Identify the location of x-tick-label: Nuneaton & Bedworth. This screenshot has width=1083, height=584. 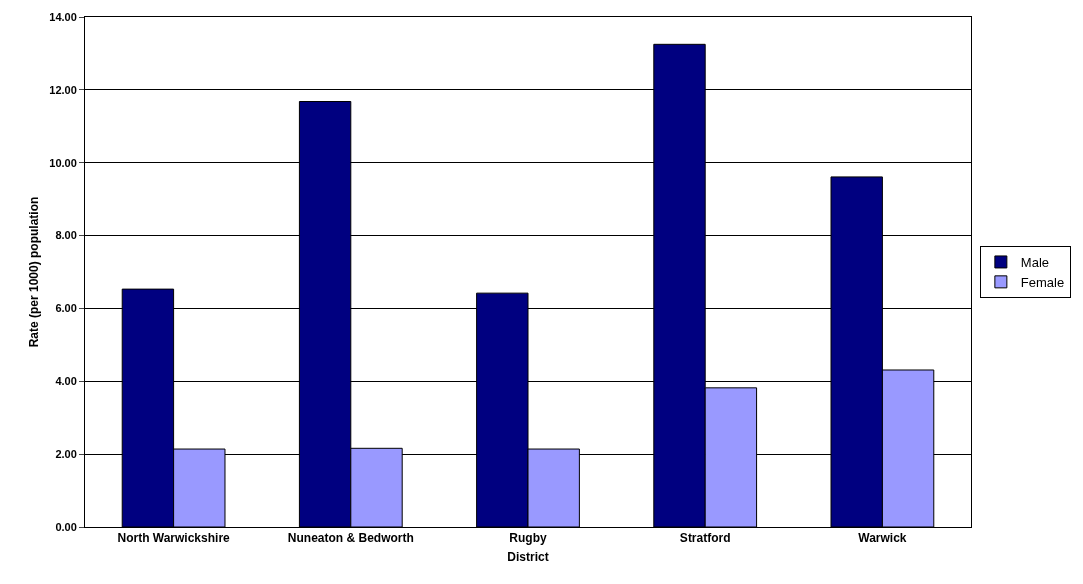
(350, 538).